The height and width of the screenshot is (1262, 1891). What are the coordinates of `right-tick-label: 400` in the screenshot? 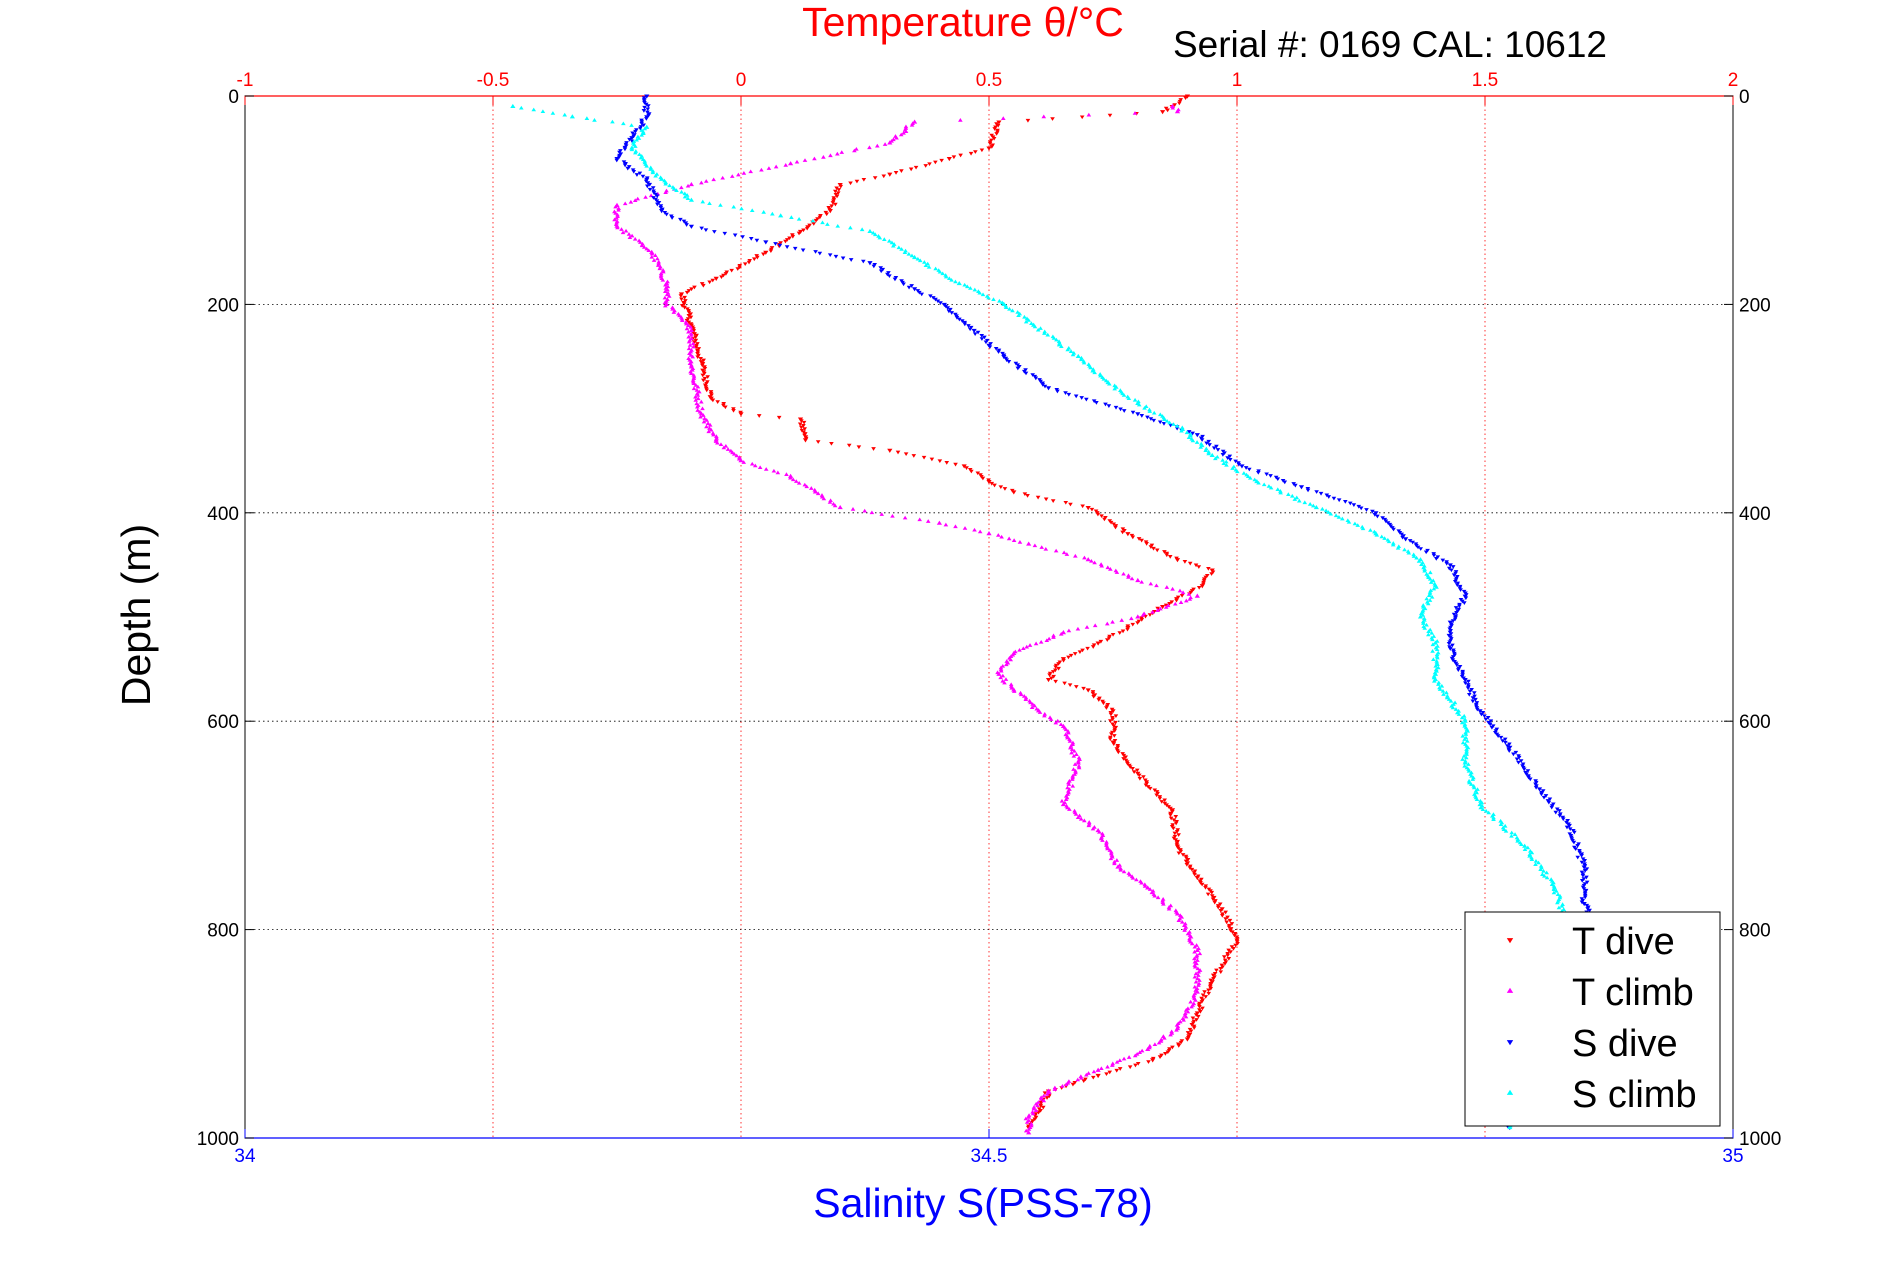 It's located at (1755, 514).